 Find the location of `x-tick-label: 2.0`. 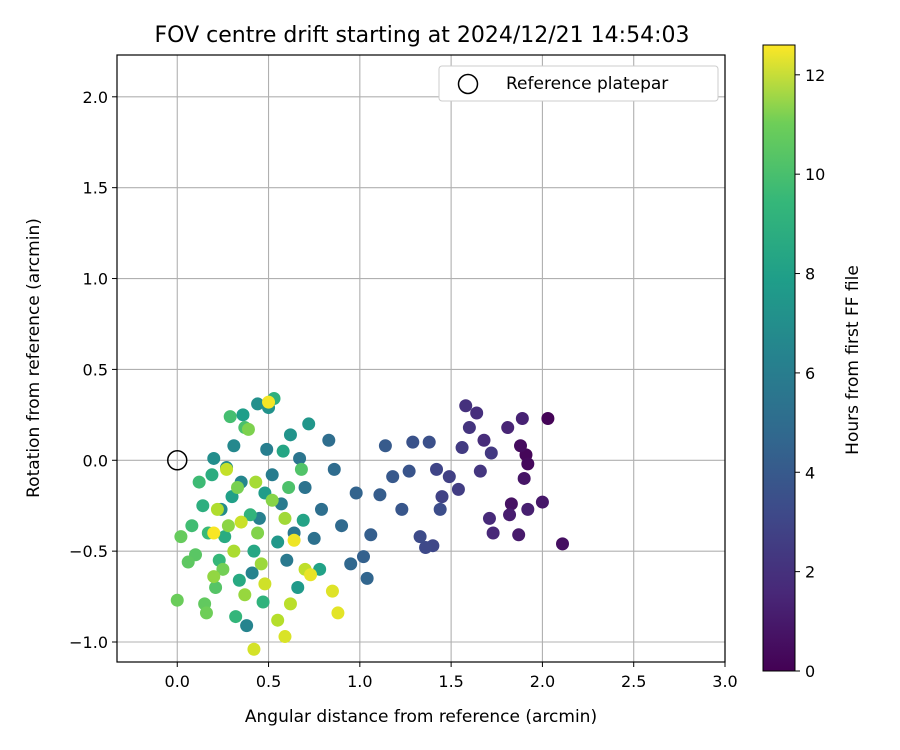

x-tick-label: 2.0 is located at coordinates (542, 681).